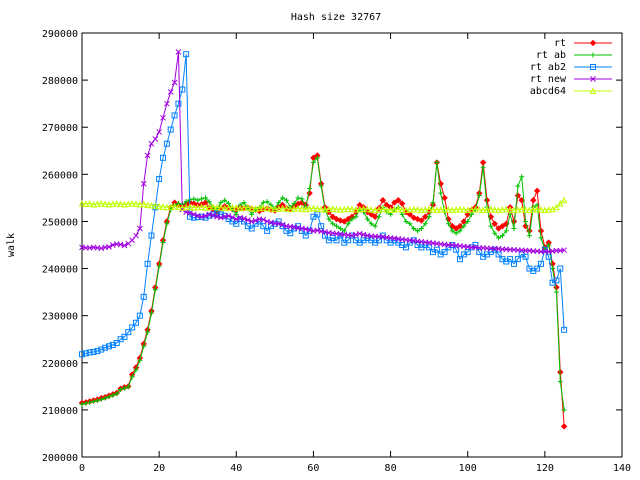 Image resolution: width=640 pixels, height=480 pixels. I want to click on x-tick-label: 40, so click(236, 468).